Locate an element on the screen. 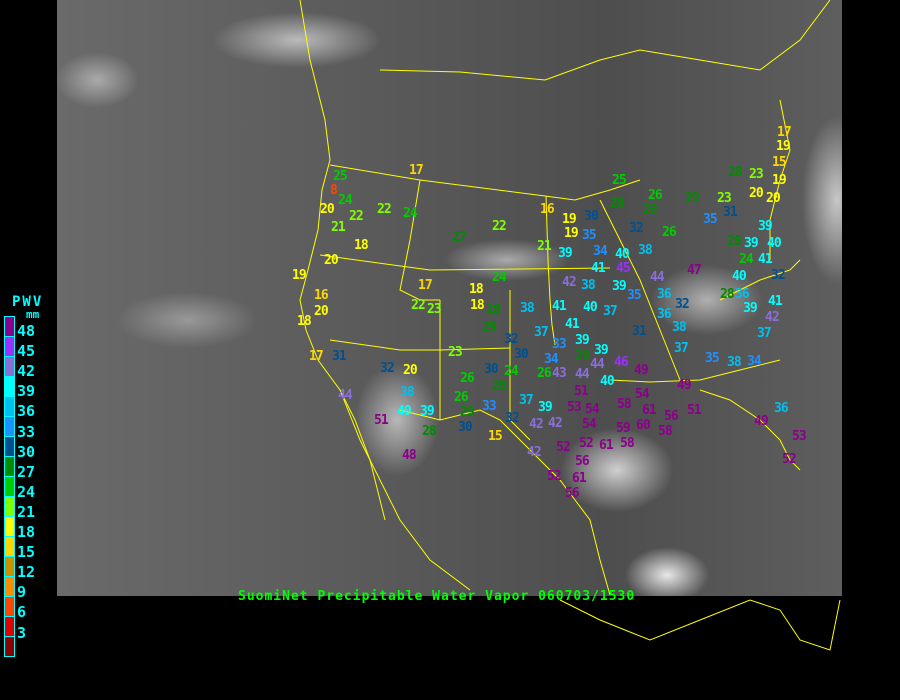 The width and height of the screenshot is (900, 700). legend-label: 48 is located at coordinates (26, 331).